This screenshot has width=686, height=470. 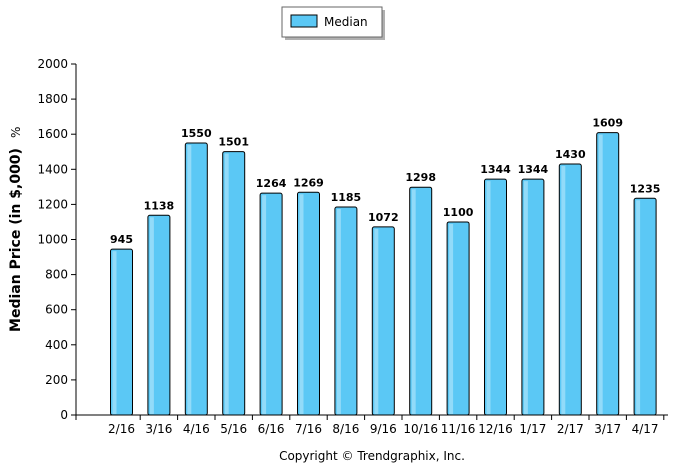 What do you see at coordinates (645, 429) in the screenshot?
I see `x-tick-label: 4/17` at bounding box center [645, 429].